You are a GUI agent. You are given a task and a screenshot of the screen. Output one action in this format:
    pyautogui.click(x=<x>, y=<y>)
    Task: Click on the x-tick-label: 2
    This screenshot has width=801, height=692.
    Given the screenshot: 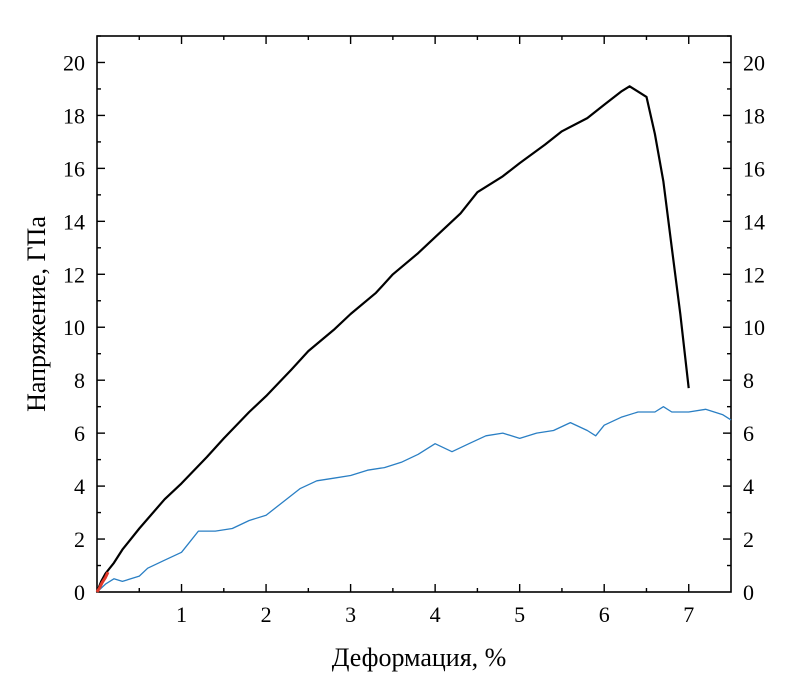 What is the action you would take?
    pyautogui.click(x=266, y=614)
    